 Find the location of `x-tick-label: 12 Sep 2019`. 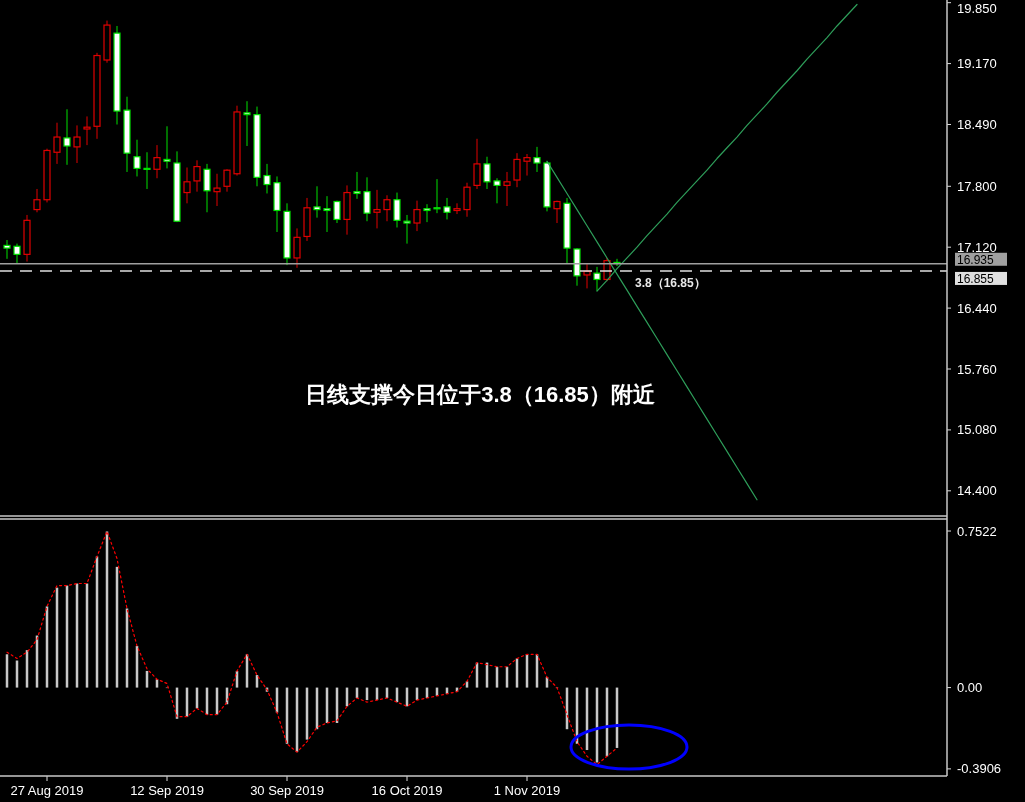

x-tick-label: 12 Sep 2019 is located at coordinates (167, 790).